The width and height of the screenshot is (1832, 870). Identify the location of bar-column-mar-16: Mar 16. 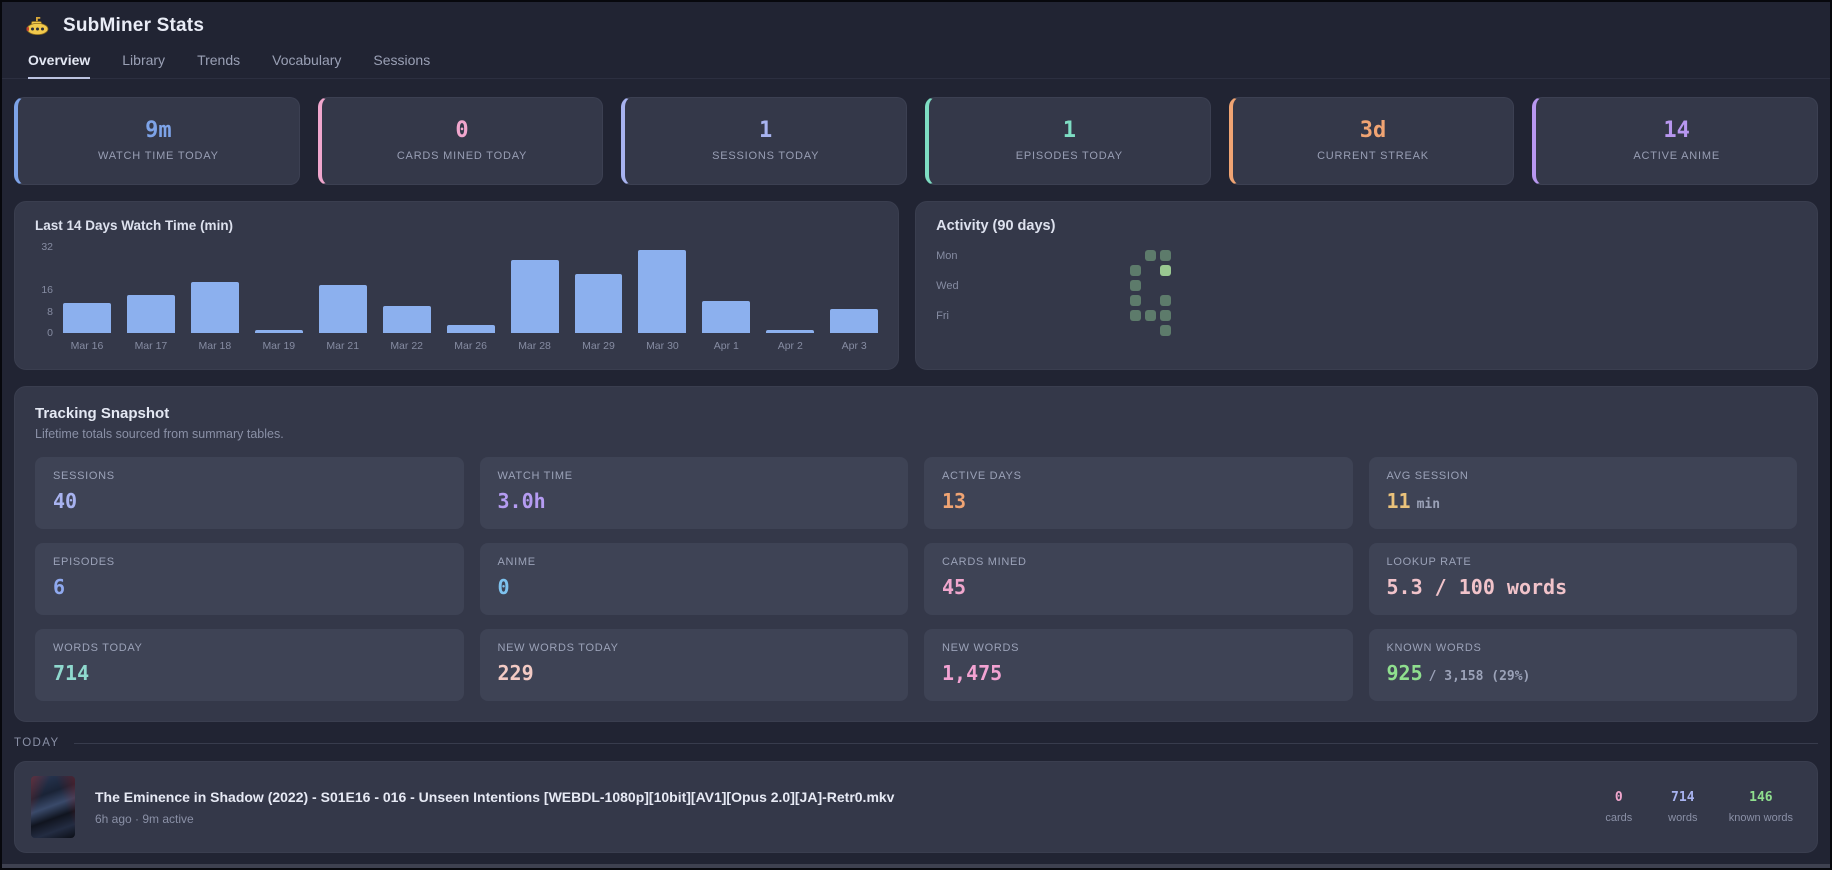
(87, 300).